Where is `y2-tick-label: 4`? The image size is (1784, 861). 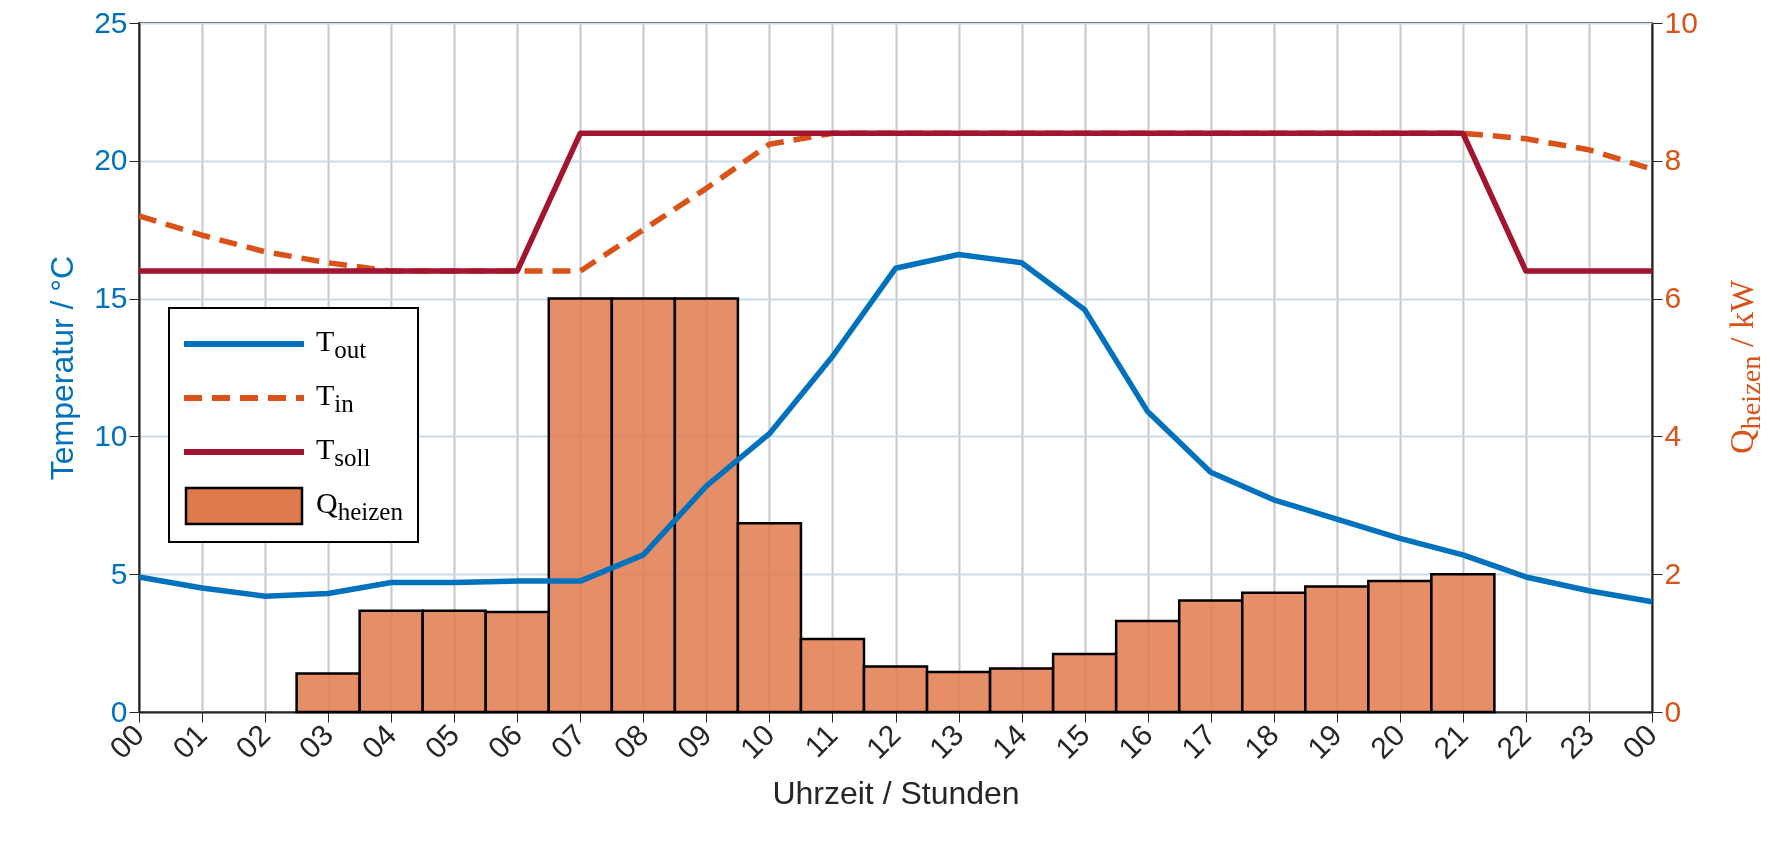 y2-tick-label: 4 is located at coordinates (1673, 435).